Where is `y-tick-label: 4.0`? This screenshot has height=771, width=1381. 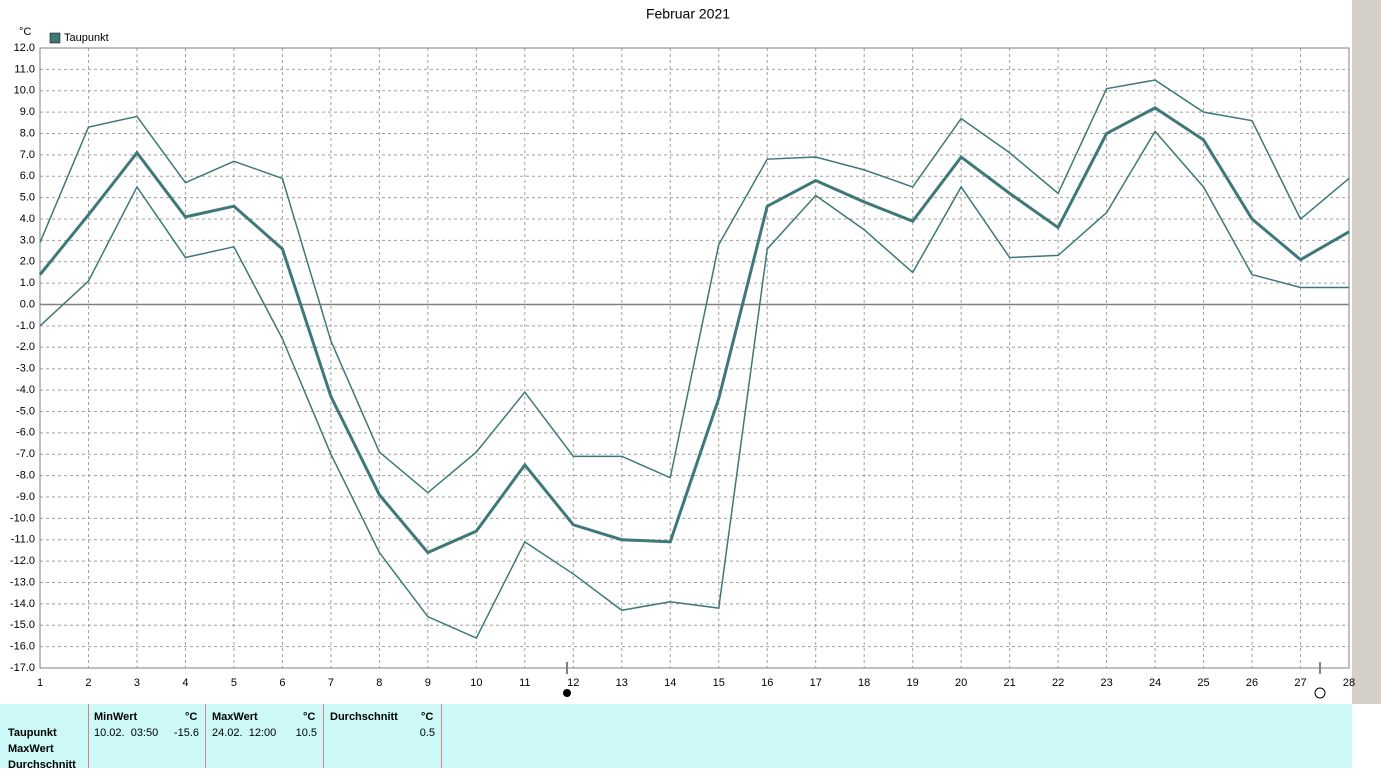 y-tick-label: 4.0 is located at coordinates (27, 219).